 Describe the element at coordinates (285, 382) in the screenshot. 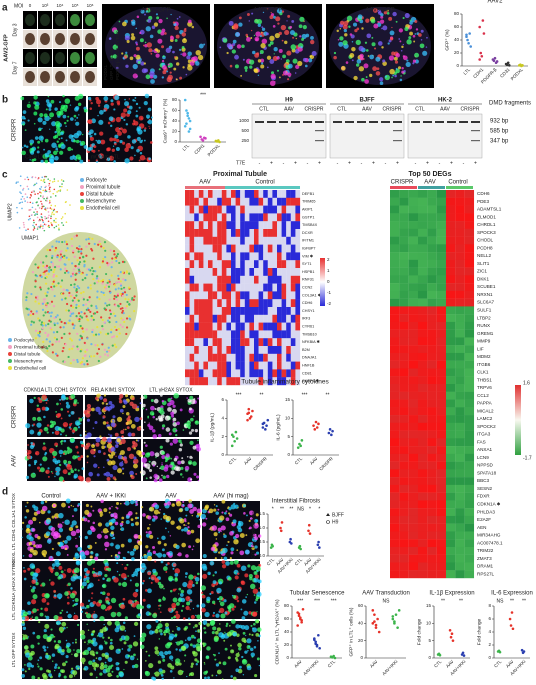

I see `label: Tubule inflammatory cytokines` at that location.